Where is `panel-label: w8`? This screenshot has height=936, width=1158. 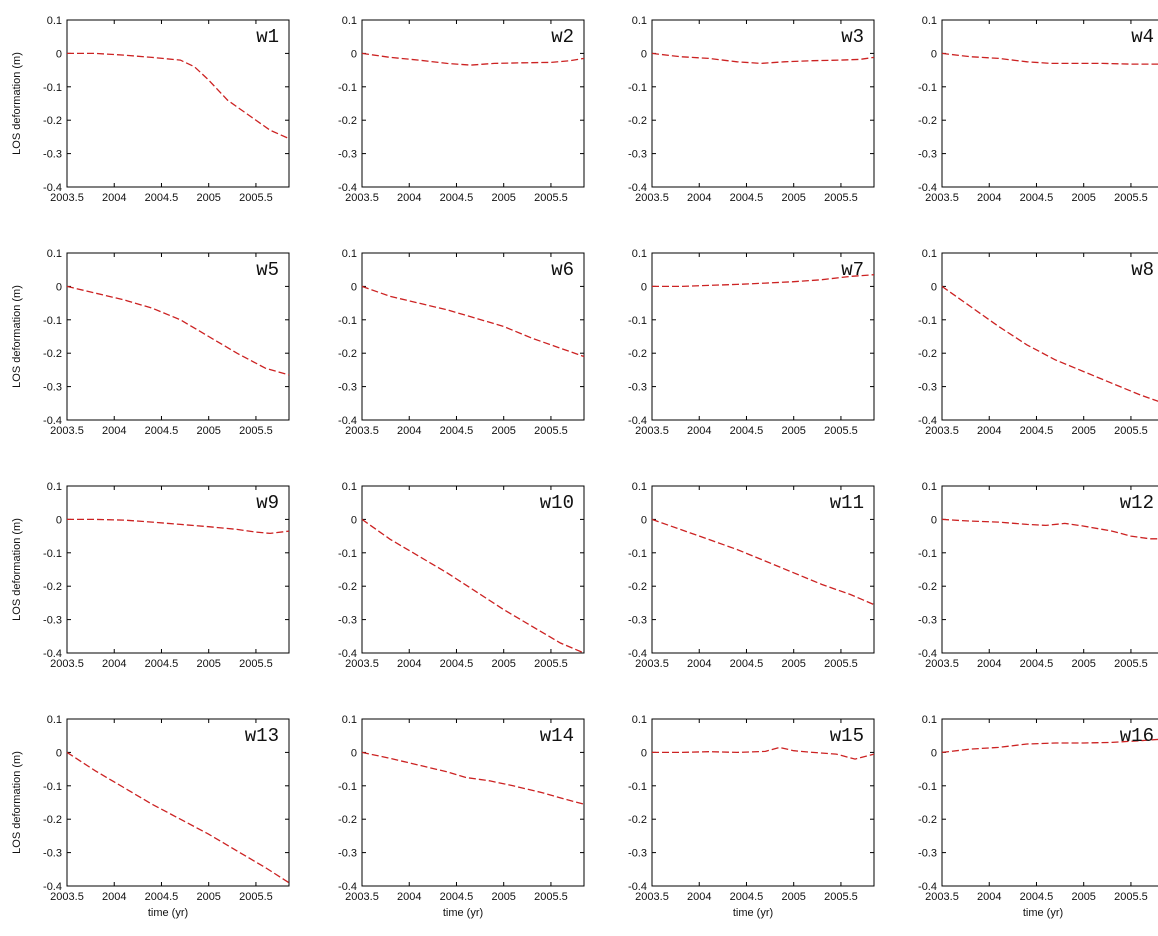
panel-label: w8 is located at coordinates (1142, 270).